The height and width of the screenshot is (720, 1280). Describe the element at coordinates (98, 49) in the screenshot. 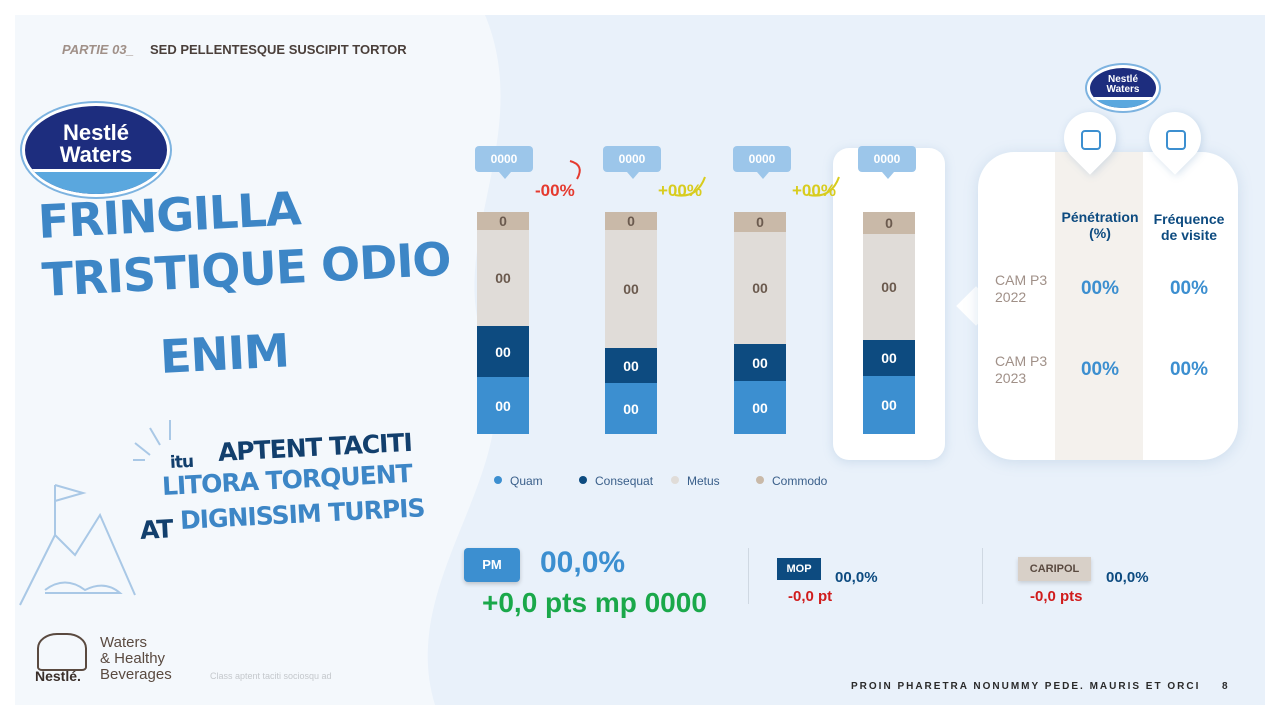

I see `section-label: PARTIE 03_` at that location.